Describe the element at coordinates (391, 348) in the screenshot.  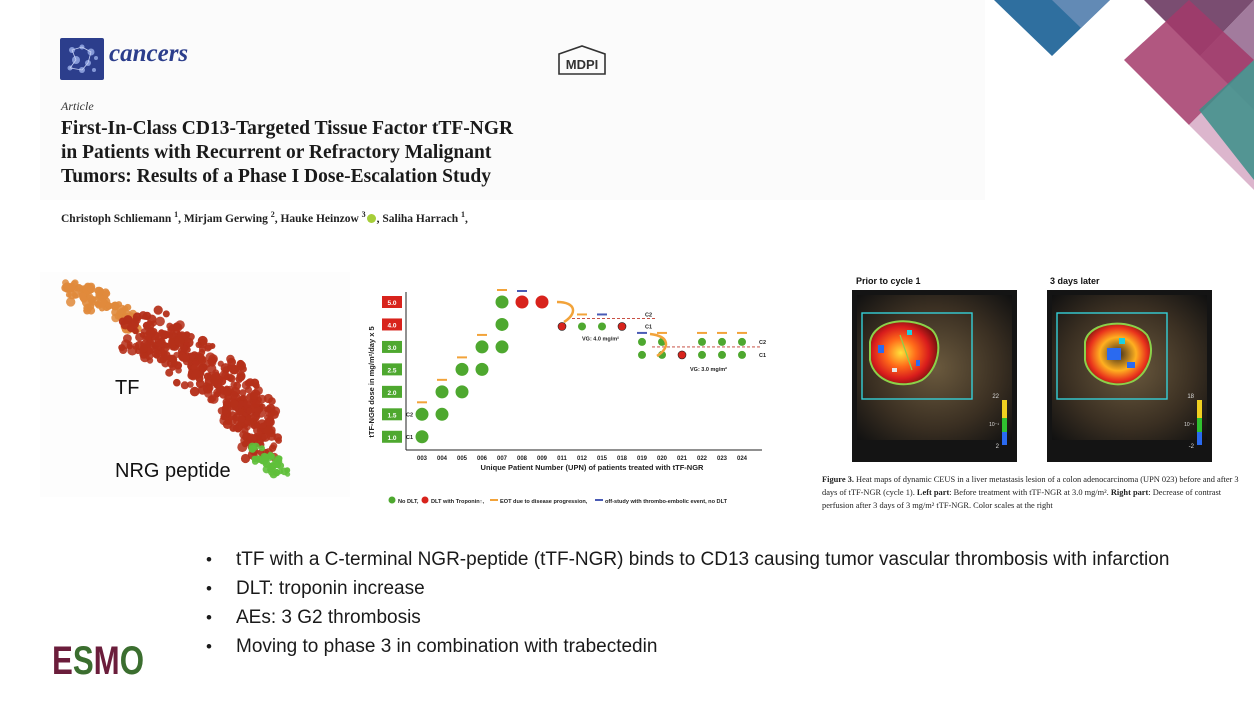
I see `dose-level-label: 3.0` at that location.